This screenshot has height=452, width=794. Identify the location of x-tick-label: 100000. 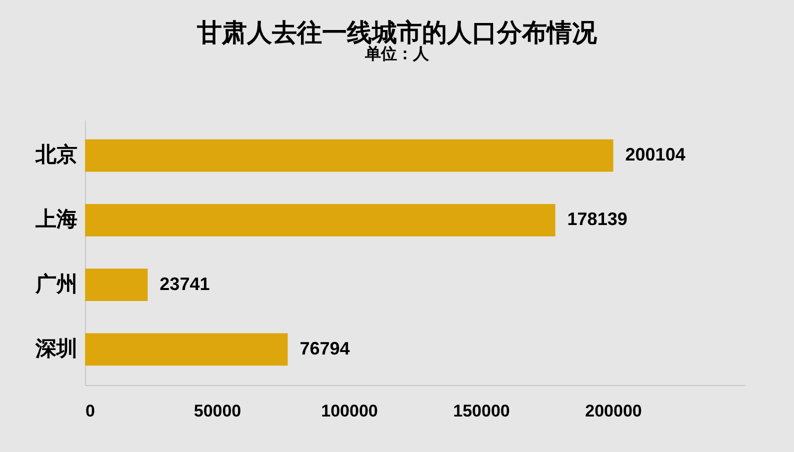
(349, 411).